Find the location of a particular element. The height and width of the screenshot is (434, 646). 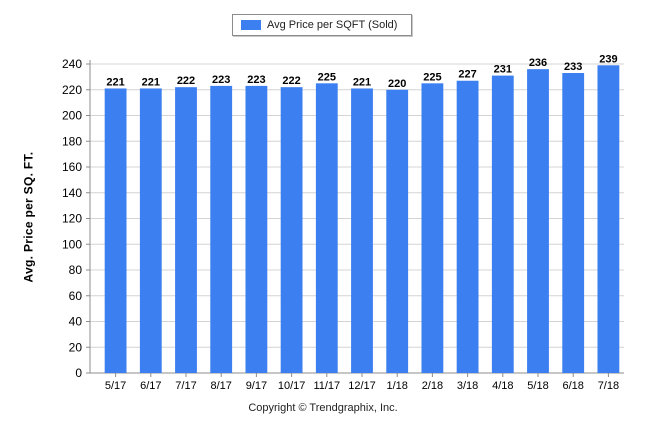

data-label: 231 is located at coordinates (503, 70).